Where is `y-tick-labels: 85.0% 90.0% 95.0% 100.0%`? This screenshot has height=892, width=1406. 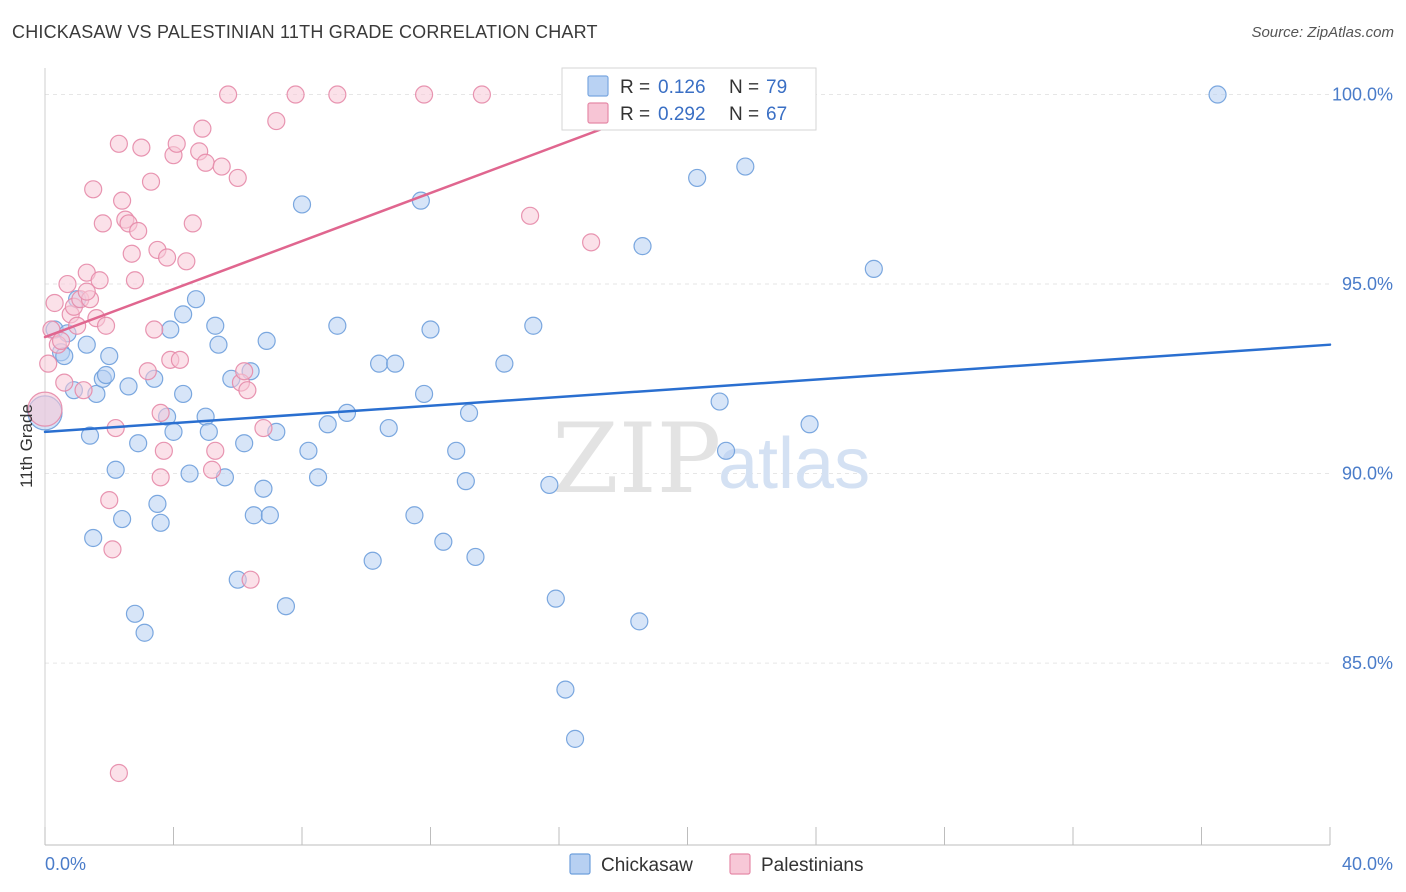 y-tick-labels: 85.0% 90.0% 95.0% 100.0% is located at coordinates (1362, 379).